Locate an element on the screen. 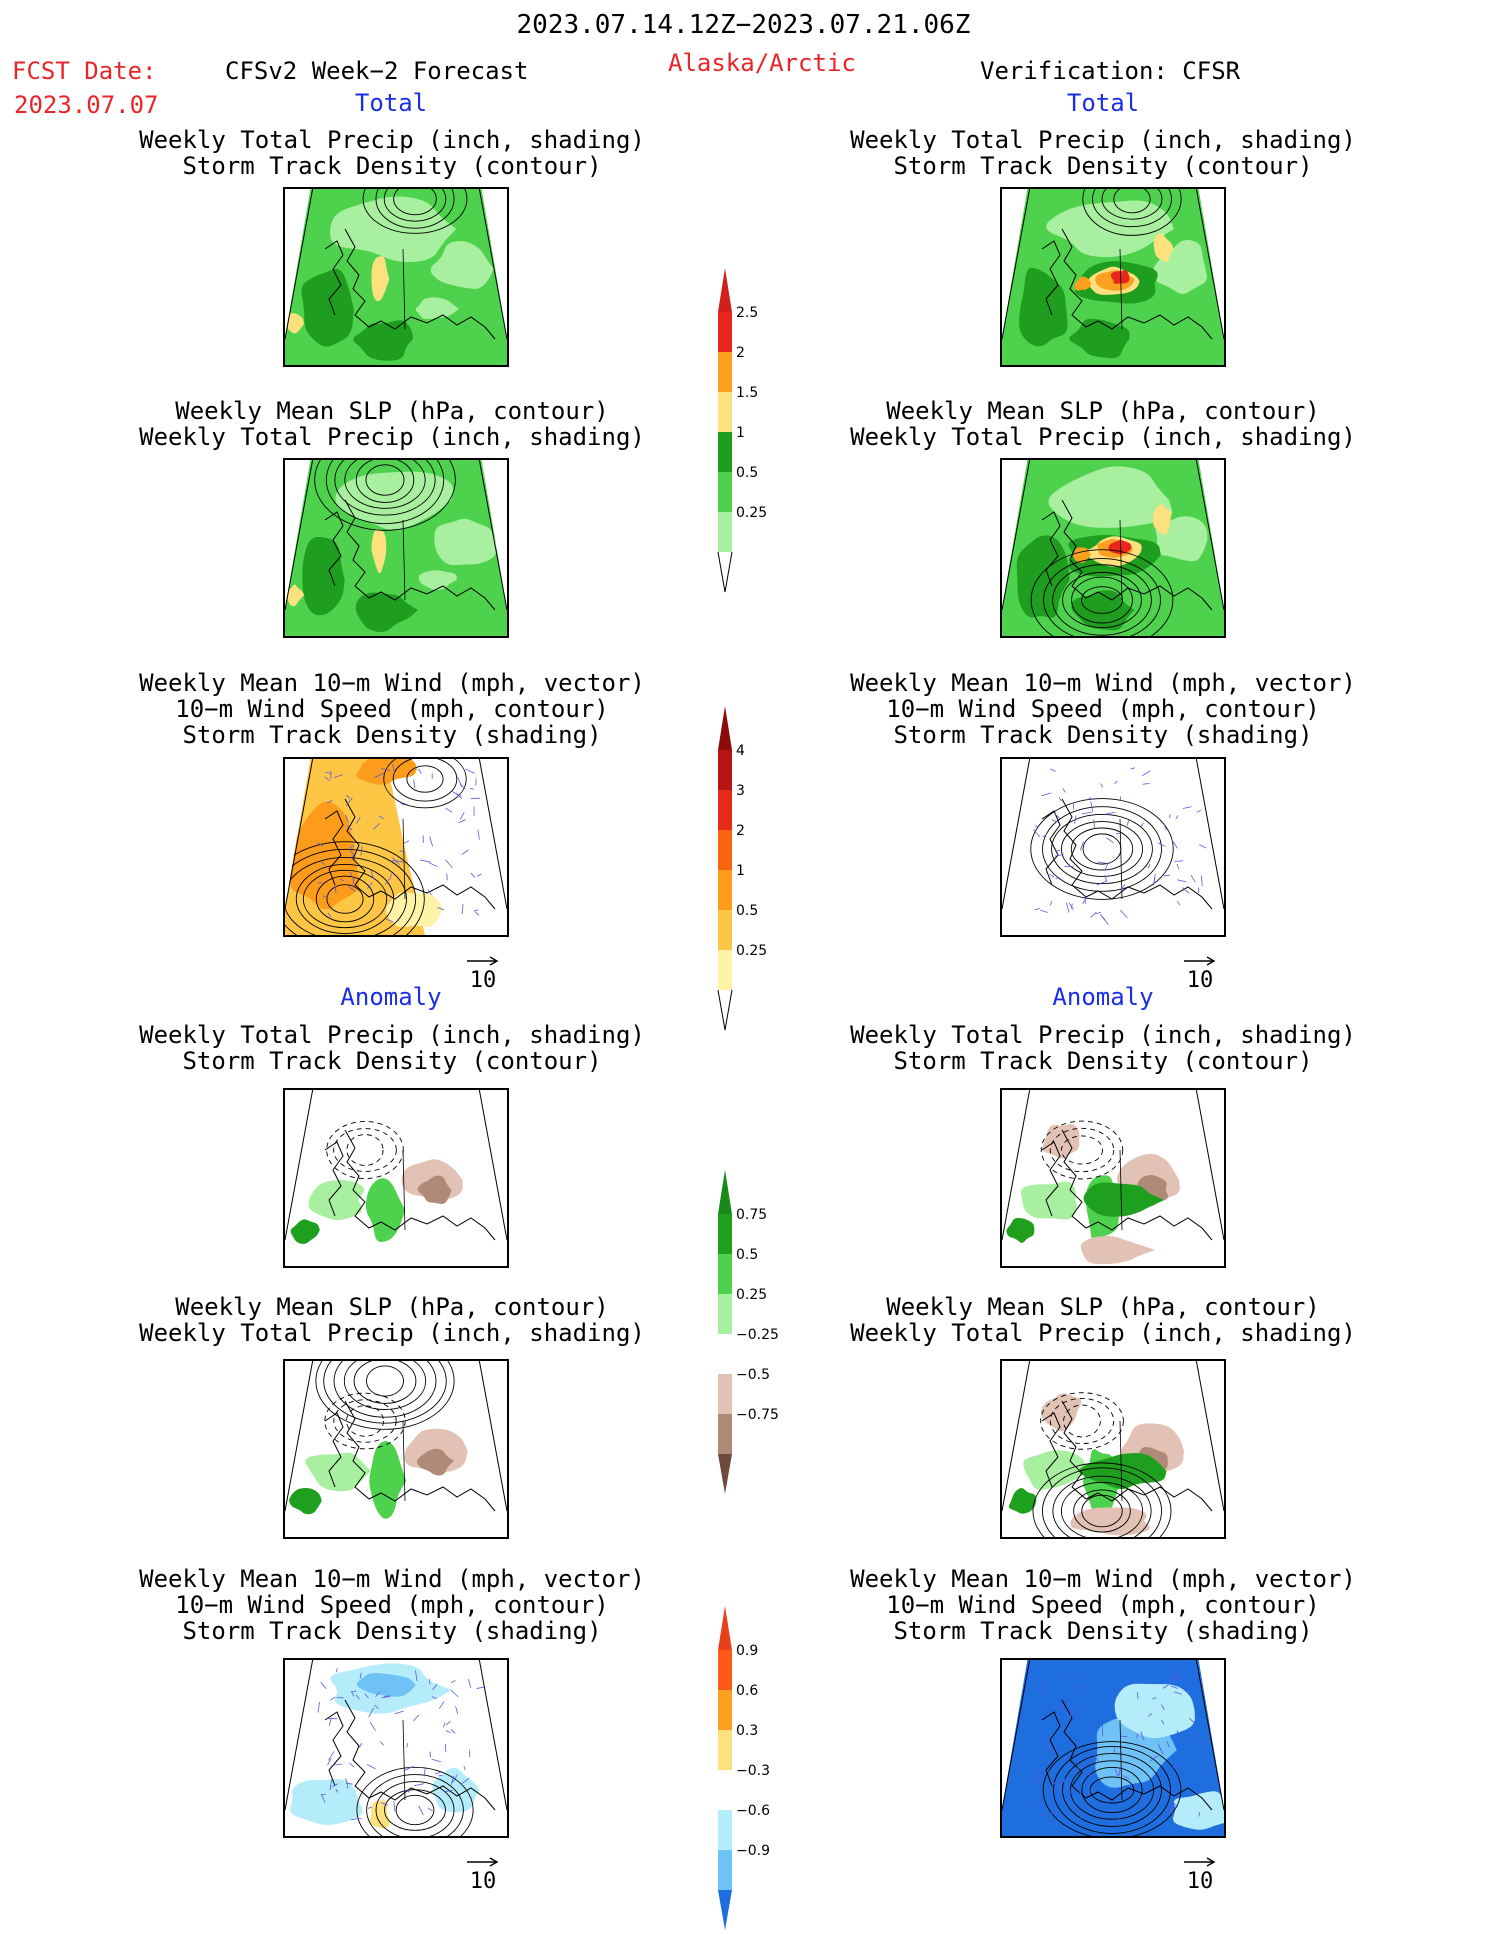 This screenshot has width=1487, height=1934. map-fcst-total-wind is located at coordinates (396, 847).